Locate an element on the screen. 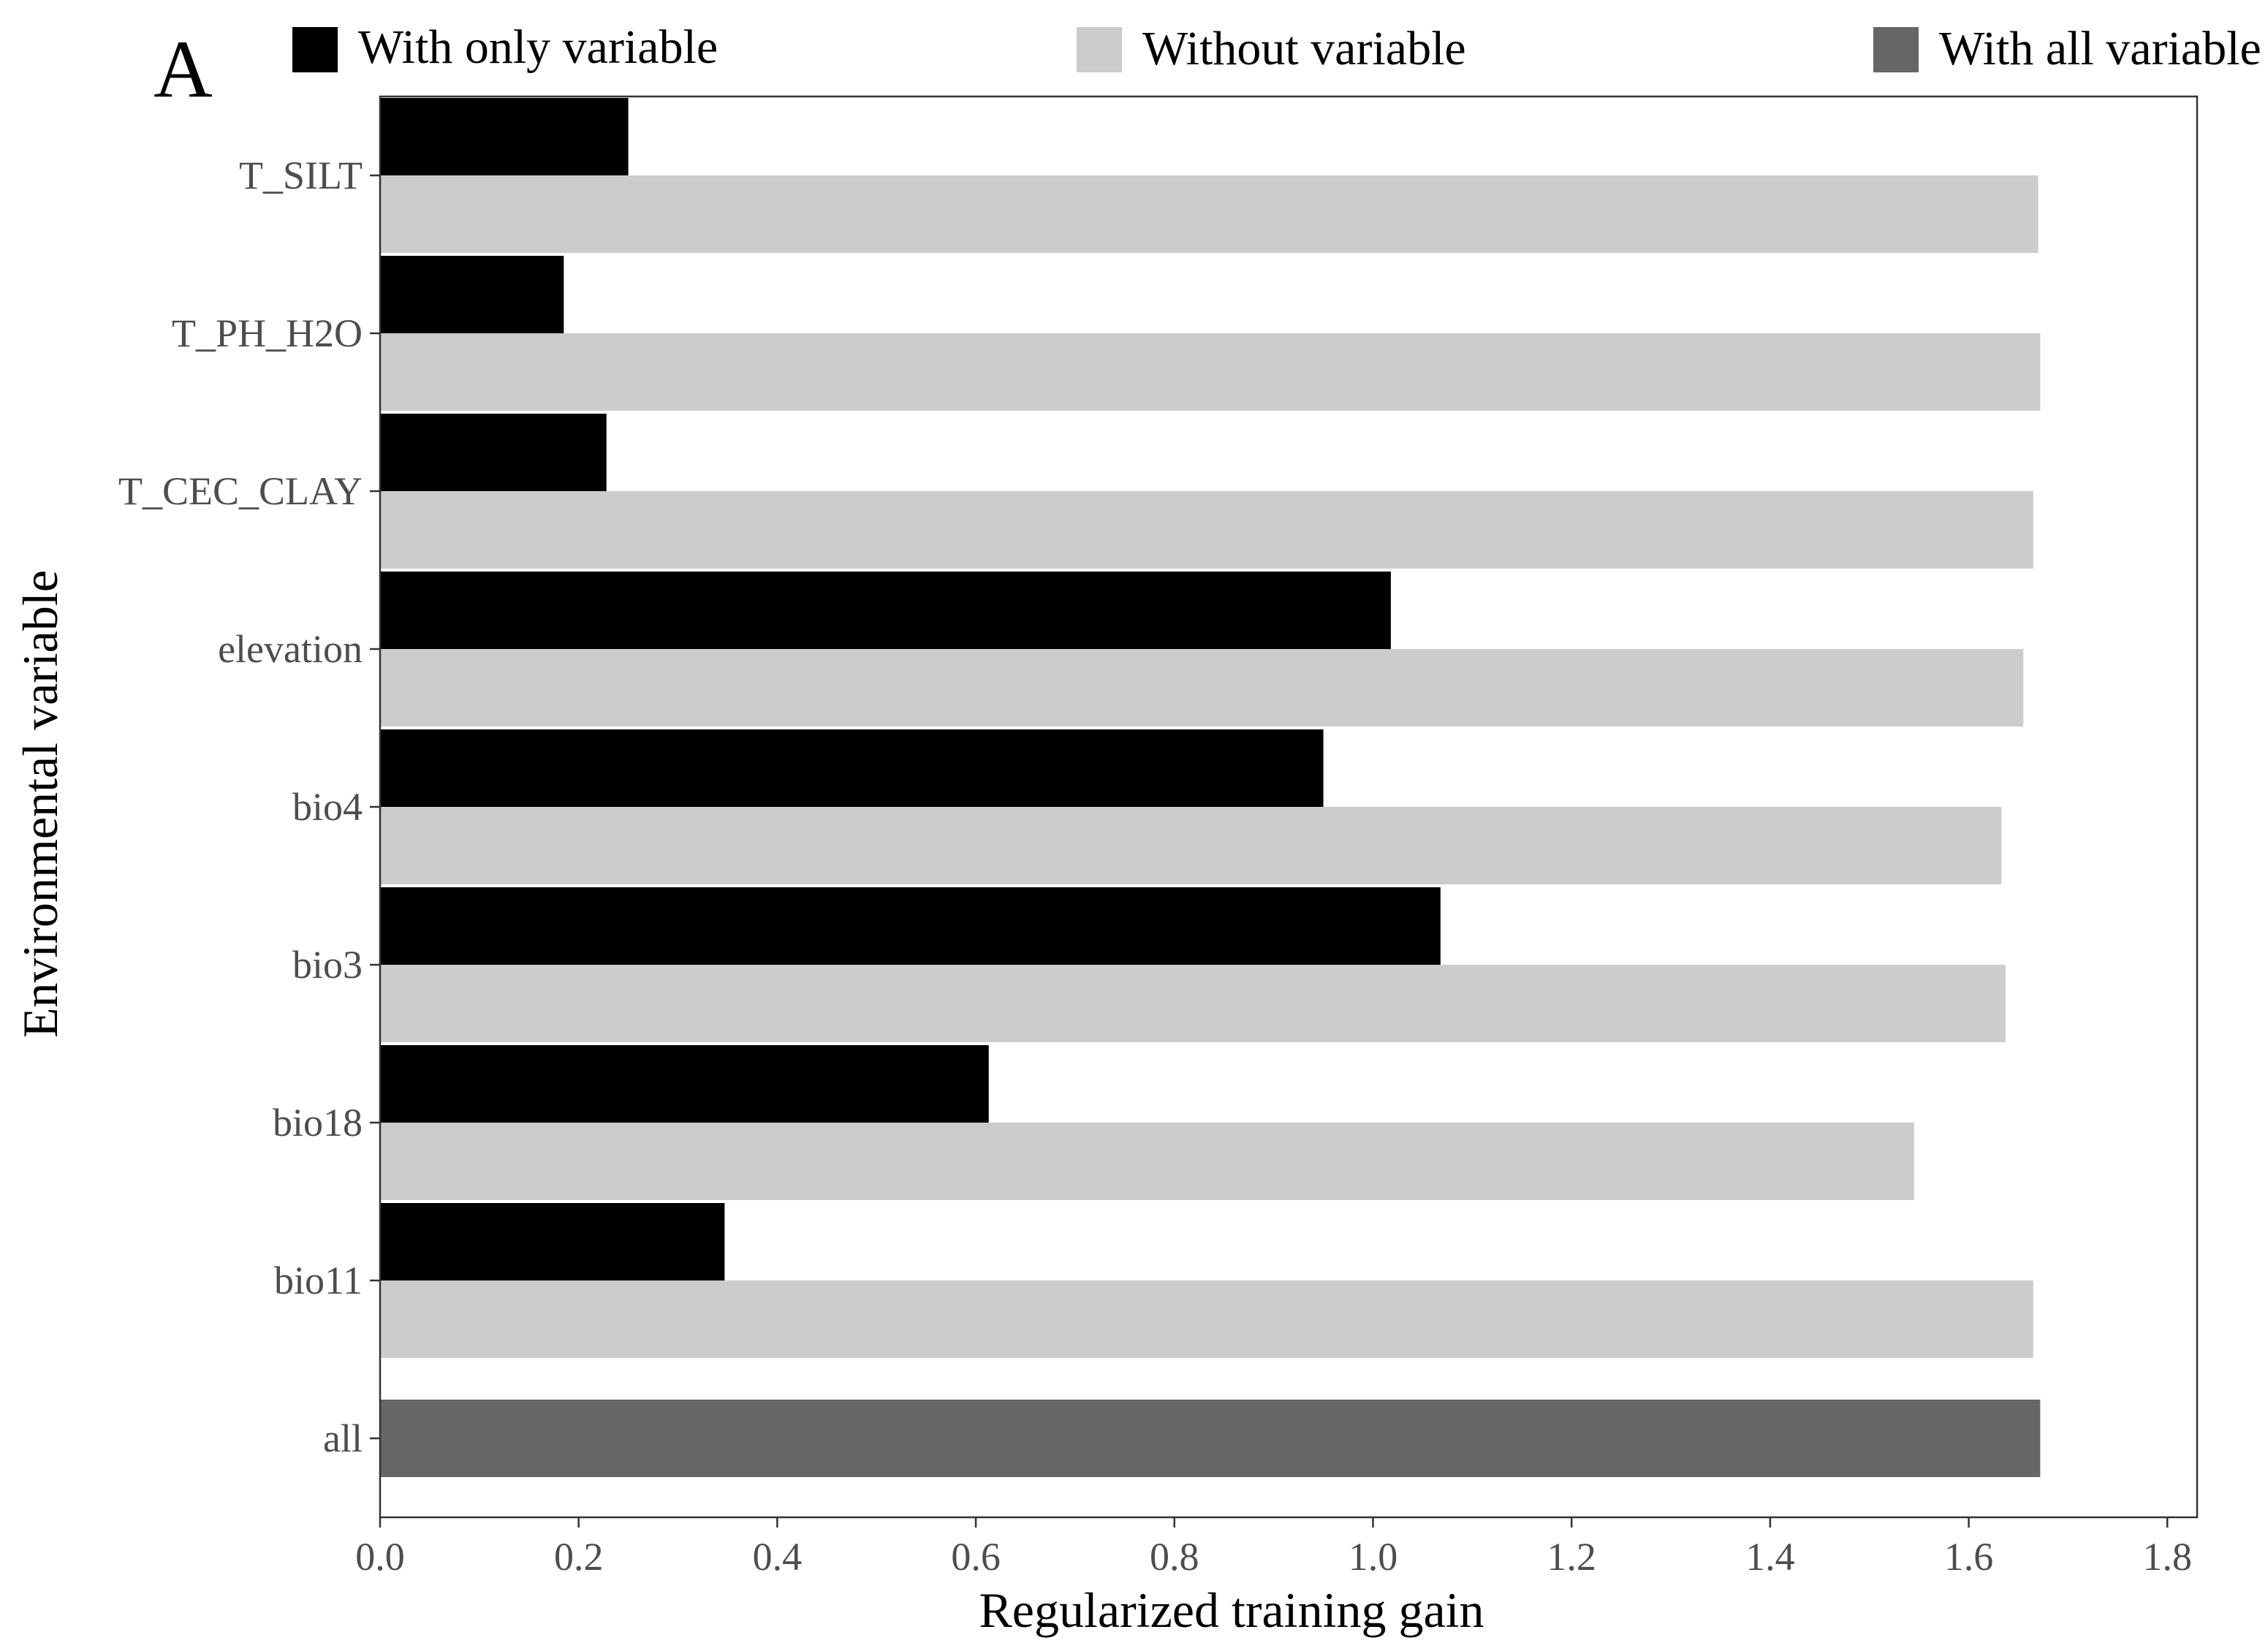 The width and height of the screenshot is (2268, 1643). x-tick-label: 0.6 is located at coordinates (976, 1557).